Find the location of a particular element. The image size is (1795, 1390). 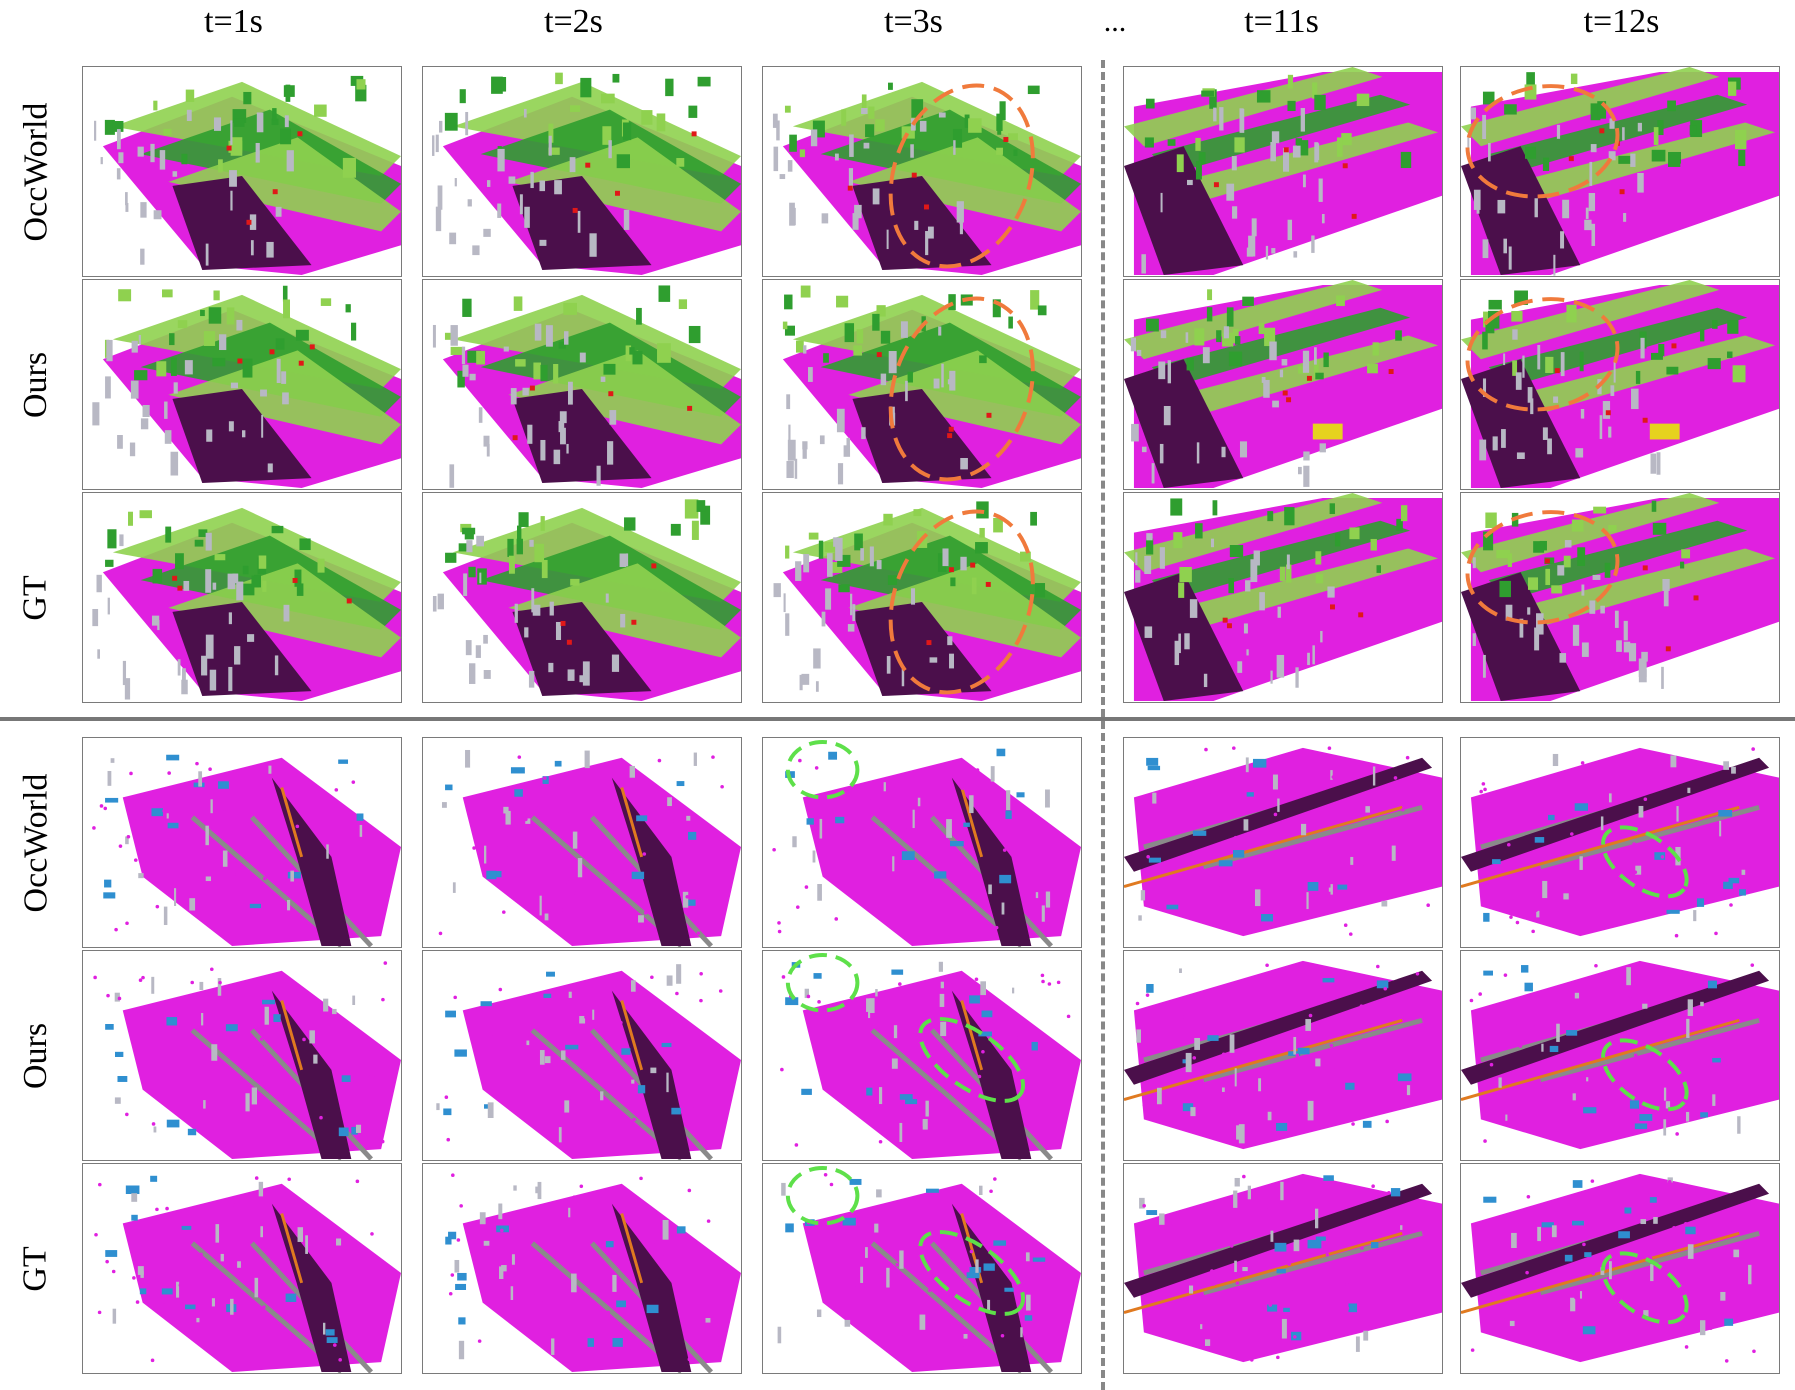

highlight-ellipse is located at coordinates (972, 1273).